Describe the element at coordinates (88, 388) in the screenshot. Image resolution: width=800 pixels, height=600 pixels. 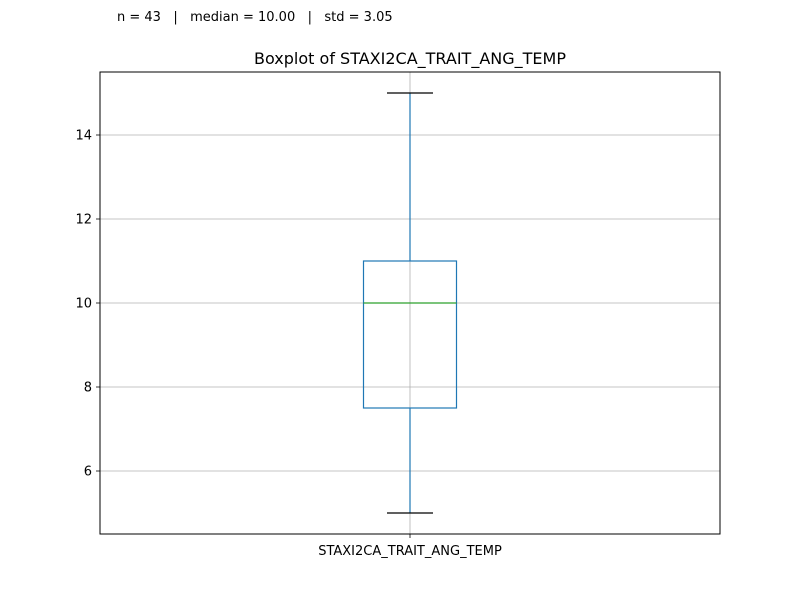
I see `y-tick-label: 8` at that location.